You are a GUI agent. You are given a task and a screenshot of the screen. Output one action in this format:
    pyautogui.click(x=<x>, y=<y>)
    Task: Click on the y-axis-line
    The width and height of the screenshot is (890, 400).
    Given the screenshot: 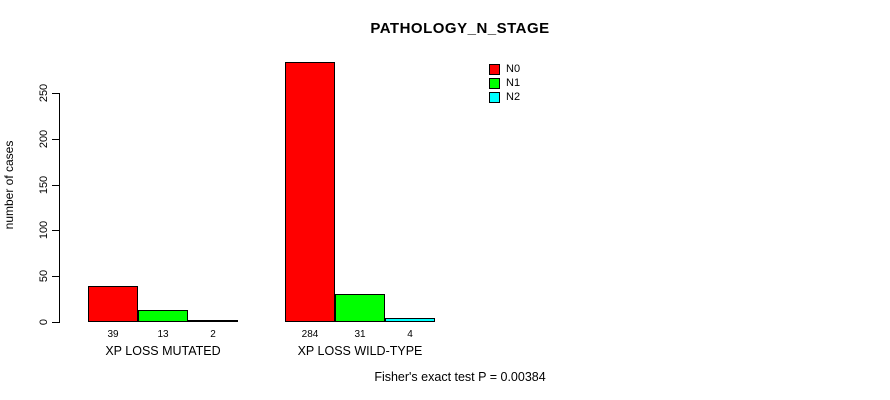 What is the action you would take?
    pyautogui.click(x=59, y=208)
    